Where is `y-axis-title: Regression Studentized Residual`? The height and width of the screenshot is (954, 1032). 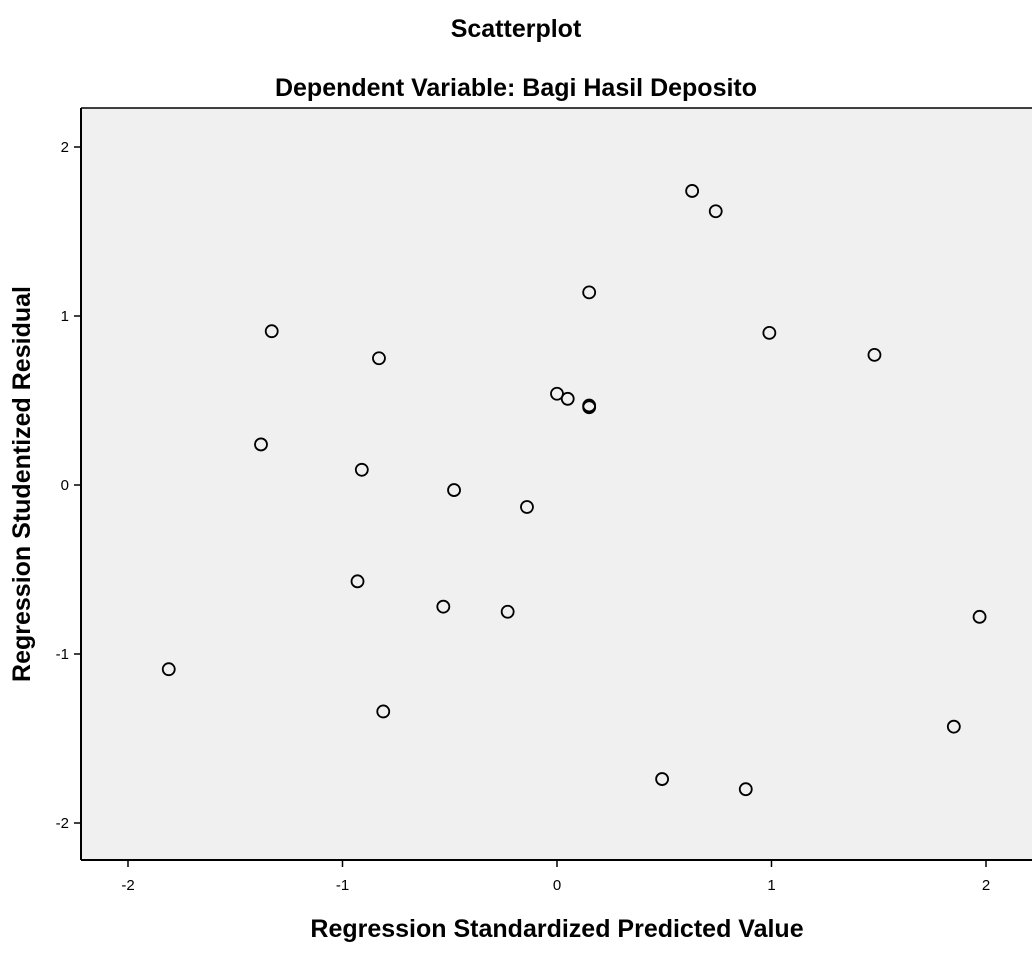 y-axis-title: Regression Studentized Residual is located at coordinates (22, 484).